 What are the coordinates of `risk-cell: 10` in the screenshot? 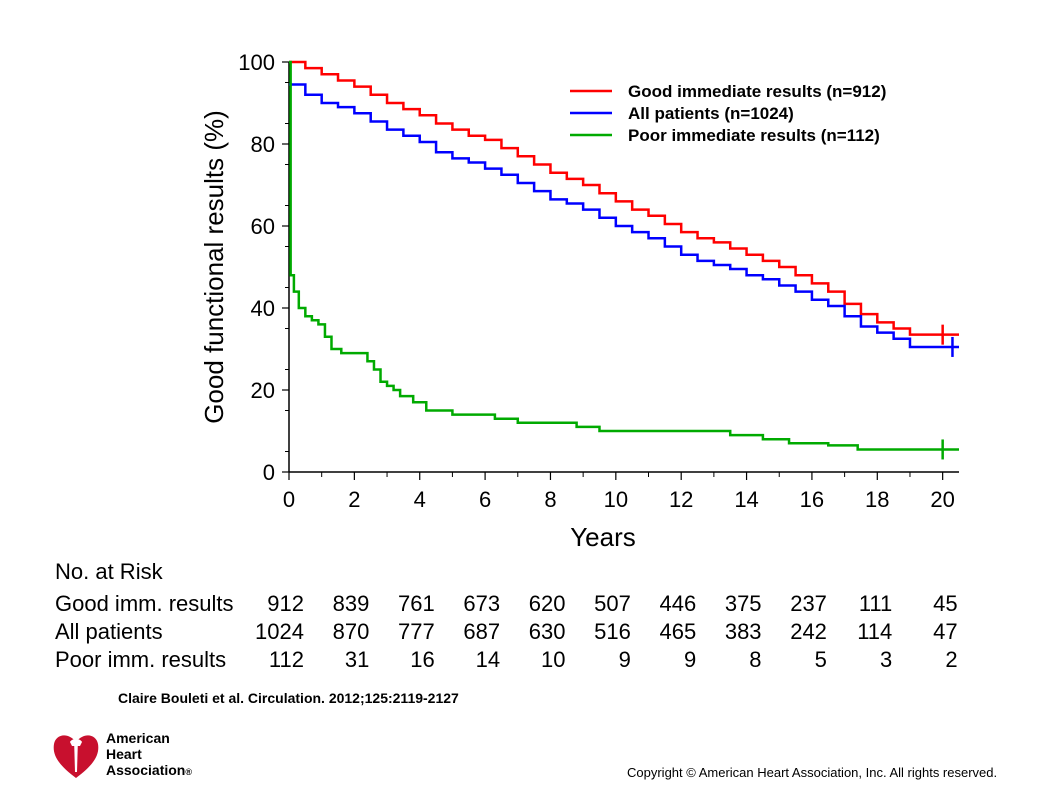 It's located at (553, 659).